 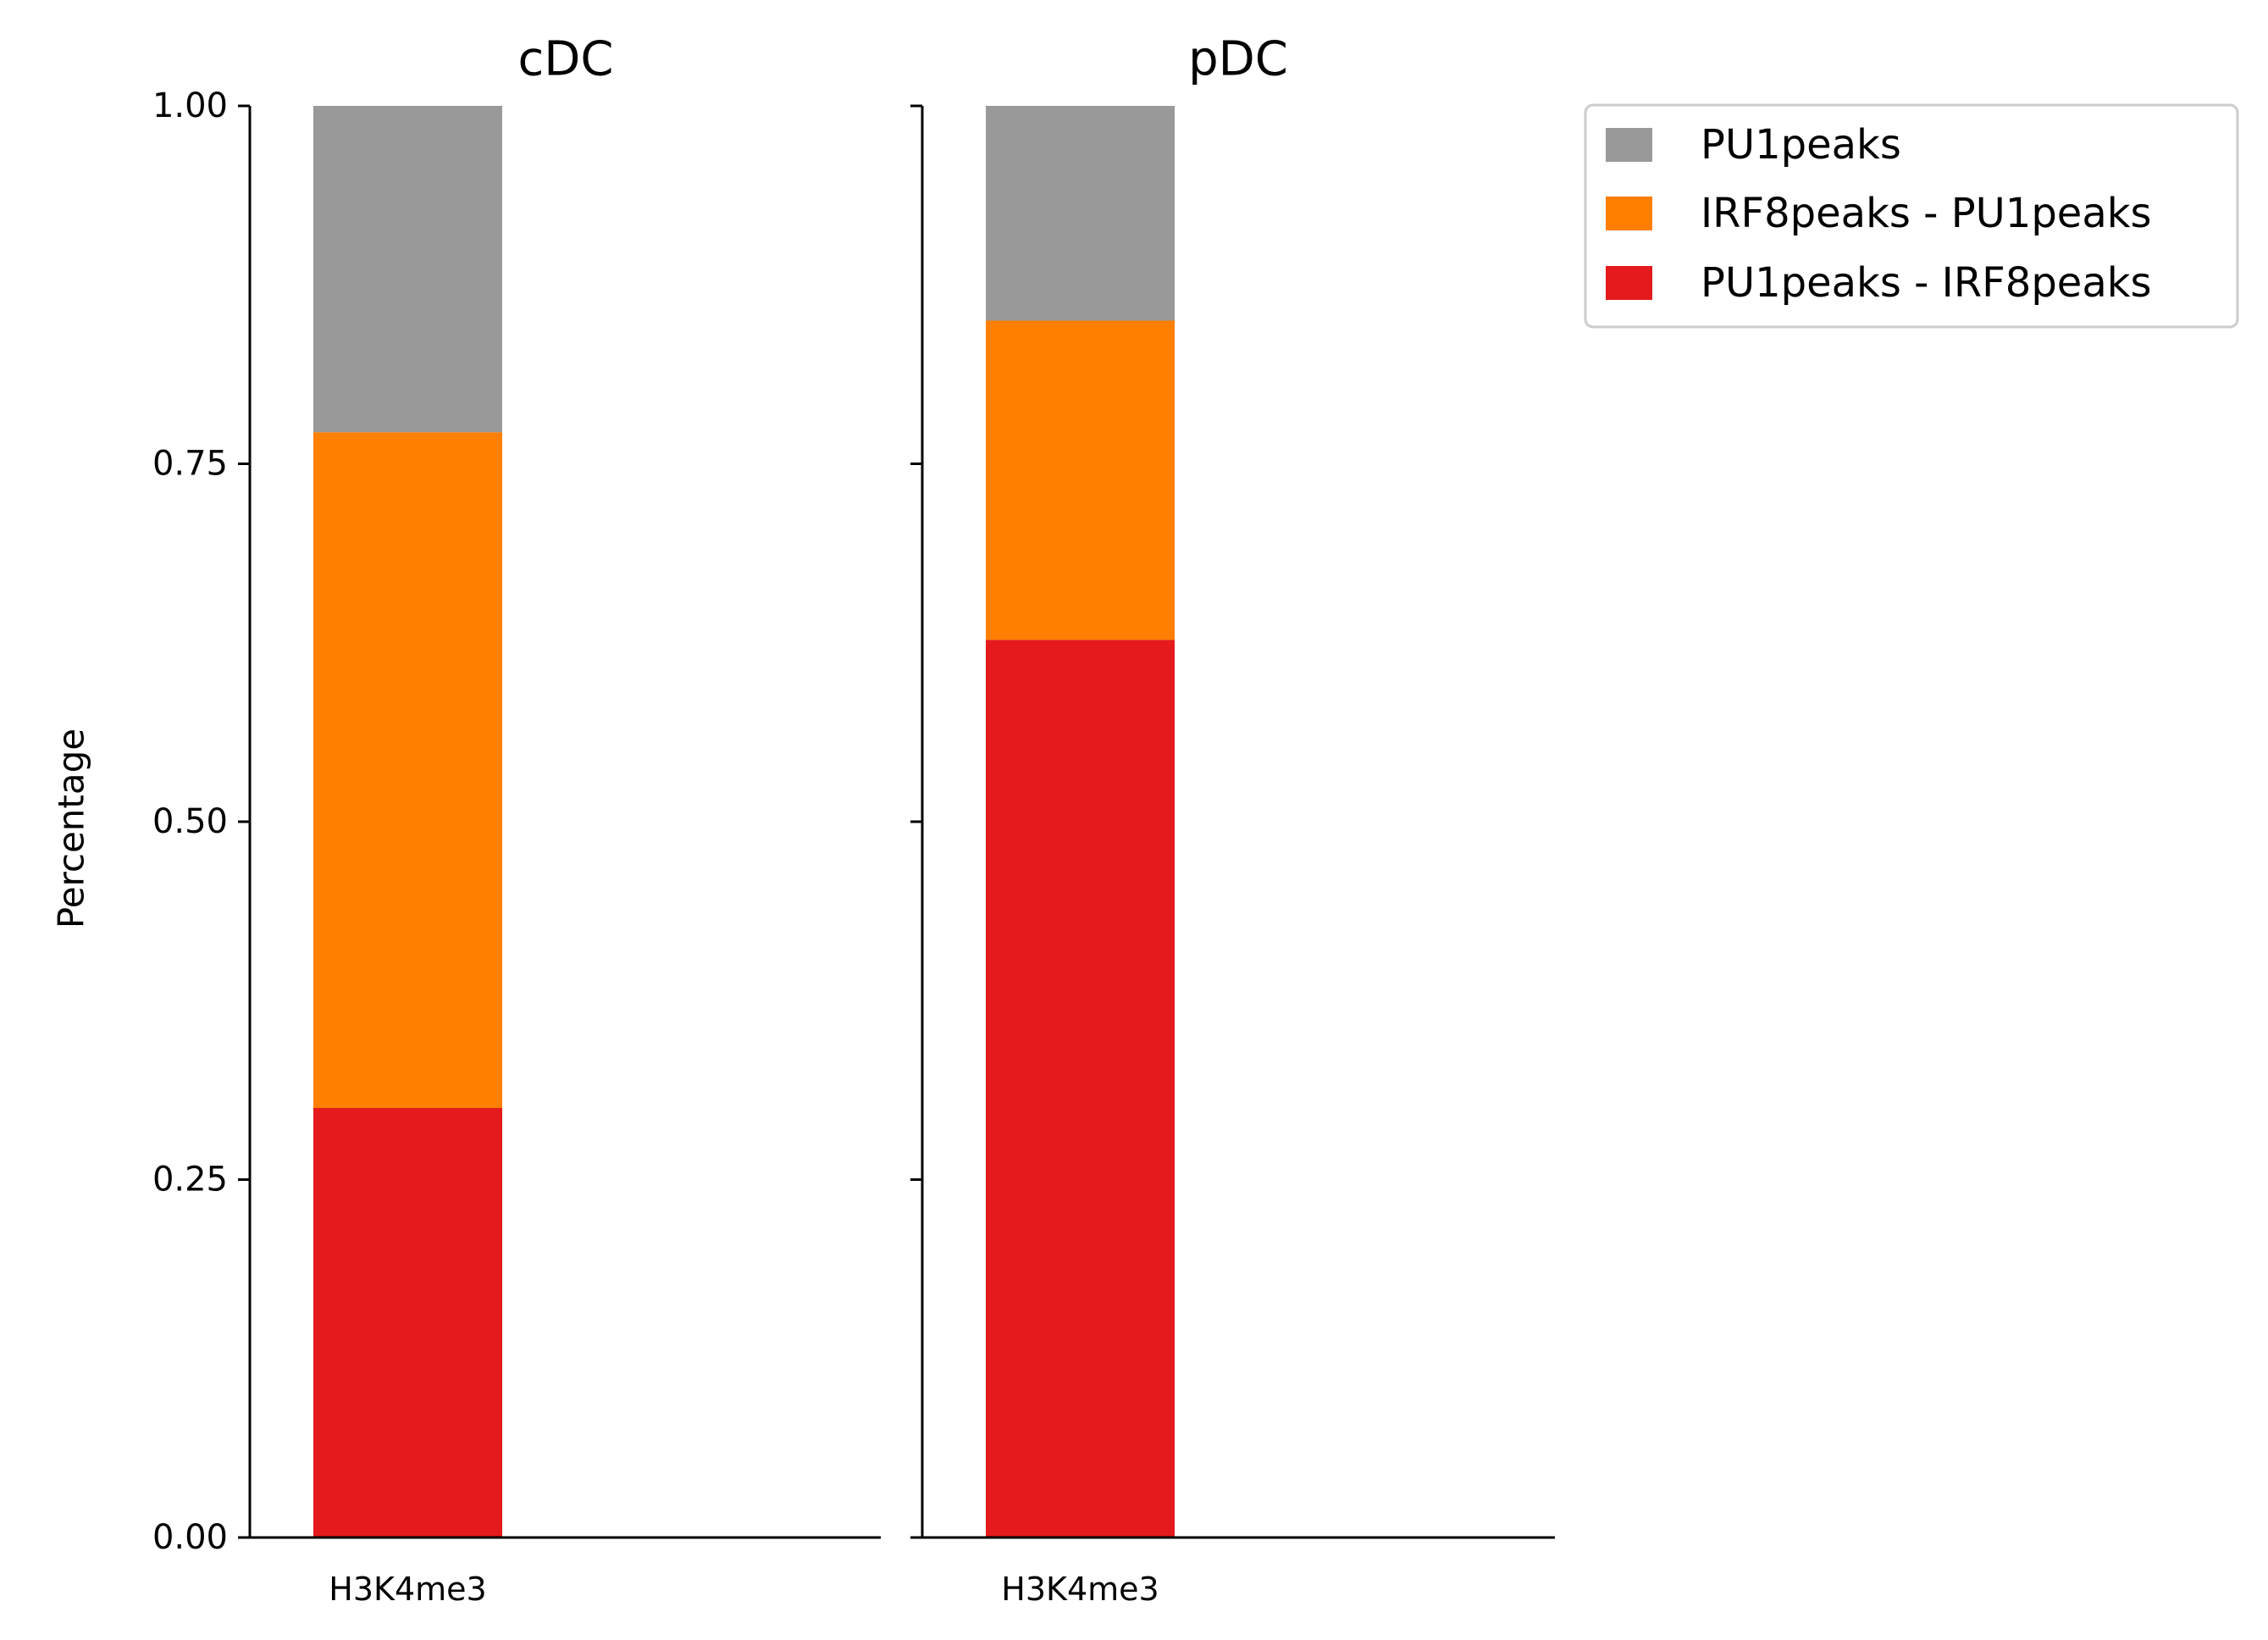 What do you see at coordinates (1926, 213) in the screenshot?
I see `legend-label: IRF8peaks - PU1peaks` at bounding box center [1926, 213].